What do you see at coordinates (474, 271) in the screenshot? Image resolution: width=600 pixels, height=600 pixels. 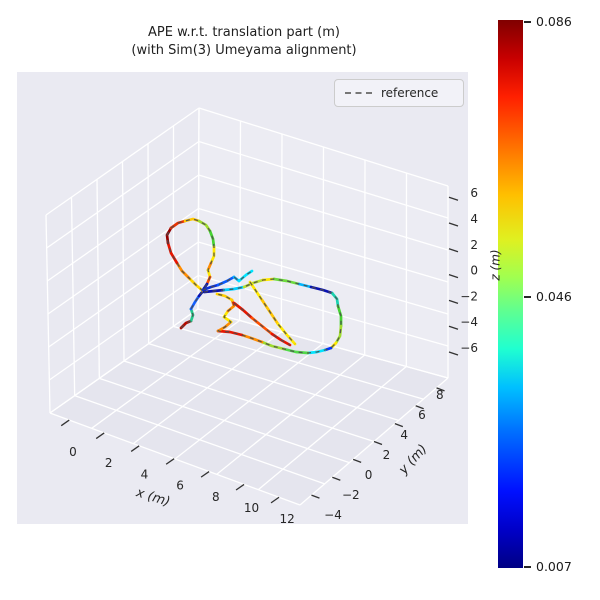 I see `z-tick-label: 0` at bounding box center [474, 271].